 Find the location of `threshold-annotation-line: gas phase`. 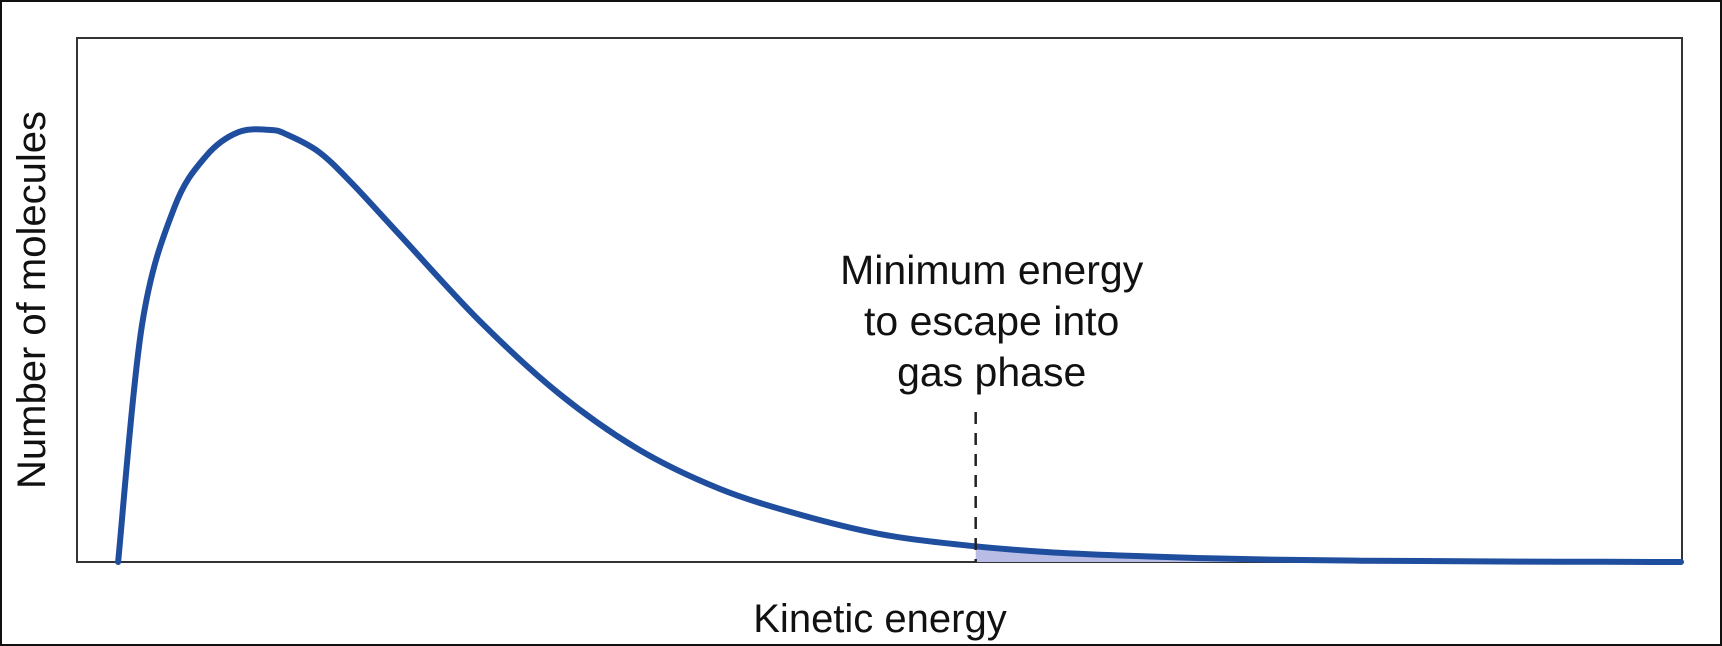

threshold-annotation-line: gas phase is located at coordinates (991, 372).